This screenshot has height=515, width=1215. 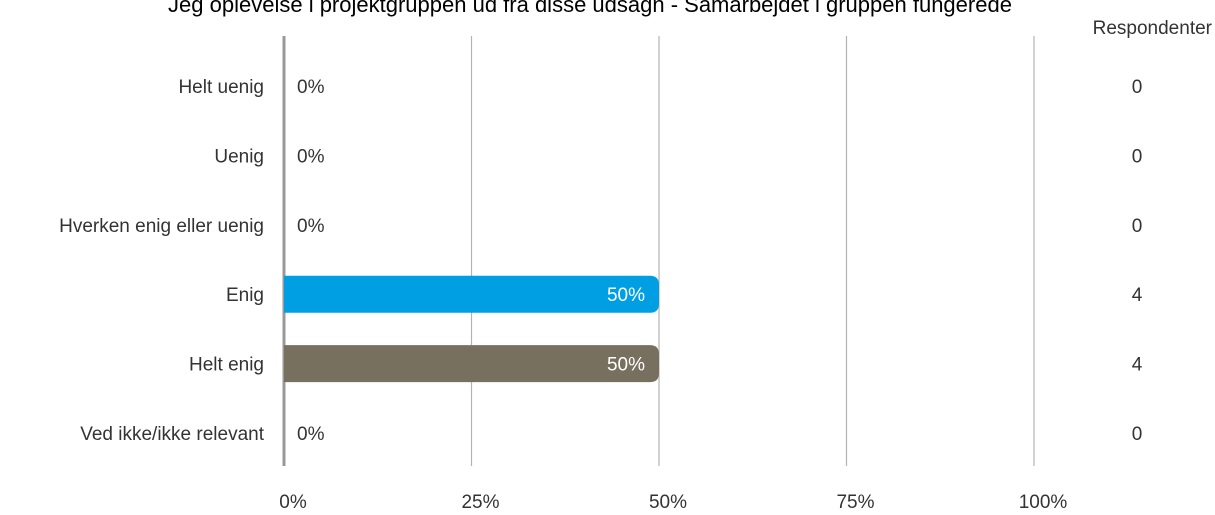 I want to click on category-label: Enig, so click(x=245, y=295).